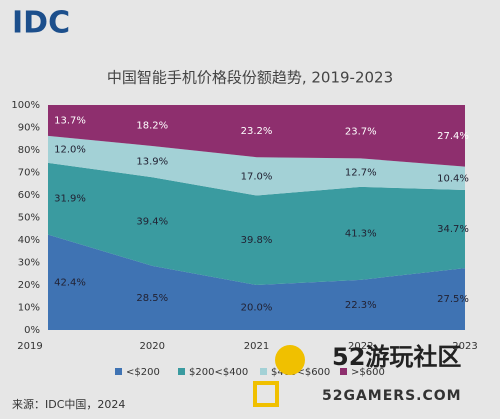 This screenshot has width=500, height=419. What do you see at coordinates (257, 308) in the screenshot?
I see `data-label: 20.0%` at bounding box center [257, 308].